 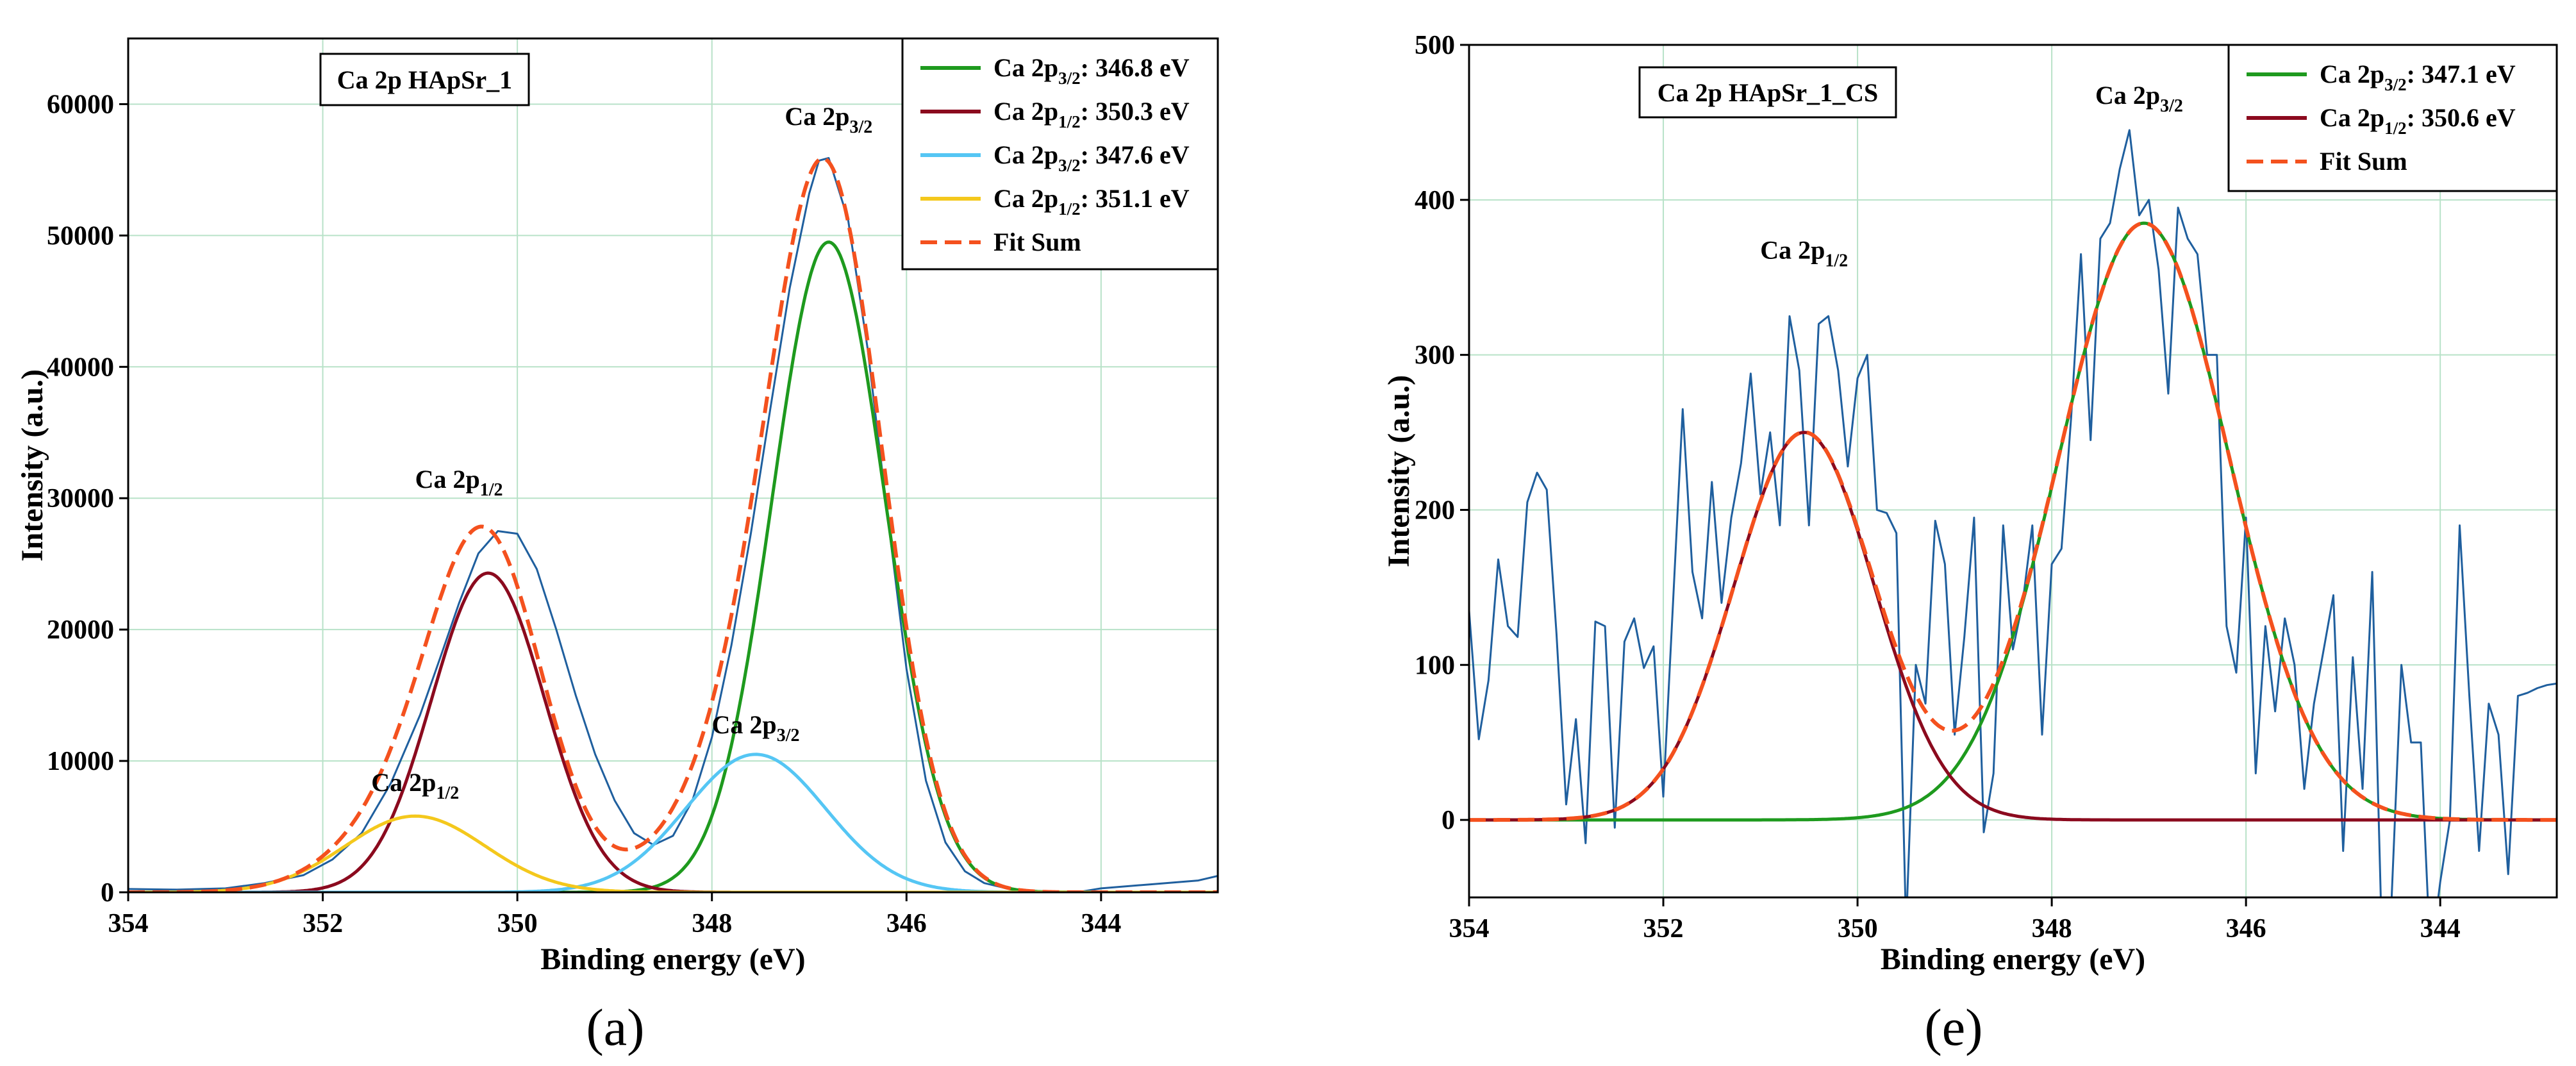 What do you see at coordinates (2418, 77) in the screenshot?
I see `legend-entry-label: Ca 2p3/2: 347.1 eV` at bounding box center [2418, 77].